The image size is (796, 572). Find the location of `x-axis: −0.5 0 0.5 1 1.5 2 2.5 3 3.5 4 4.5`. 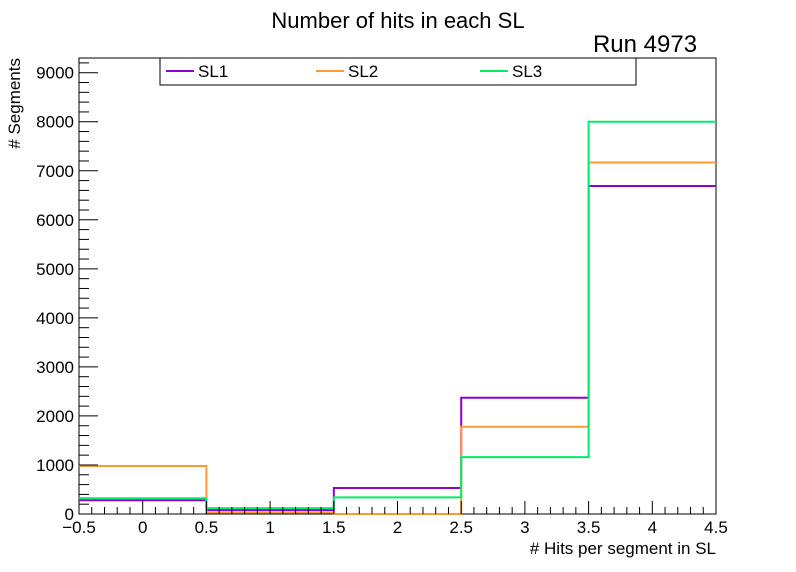

x-axis: −0.5 0 0.5 1 1.5 2 2.5 3 3.5 4 4.5 is located at coordinates (395, 519).